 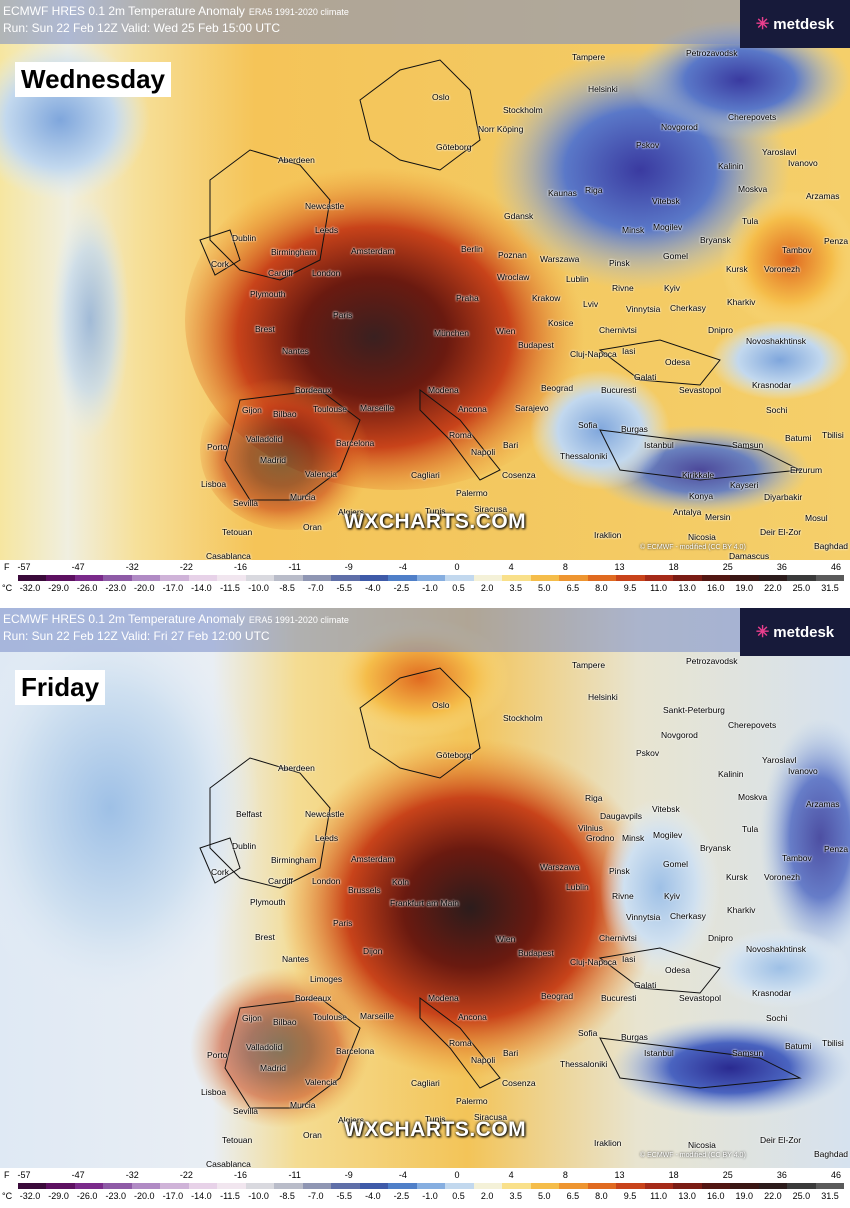 I want to click on city-label: Oran, so click(x=312, y=527).